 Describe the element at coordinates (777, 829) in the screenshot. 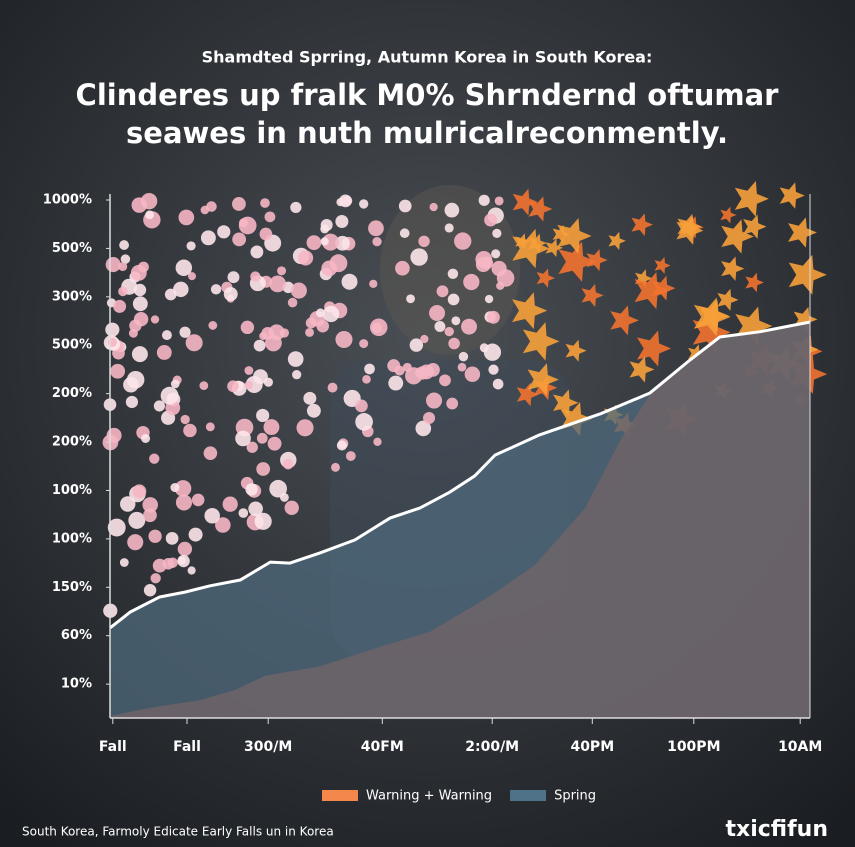

I see `brand: txicfifun` at that location.